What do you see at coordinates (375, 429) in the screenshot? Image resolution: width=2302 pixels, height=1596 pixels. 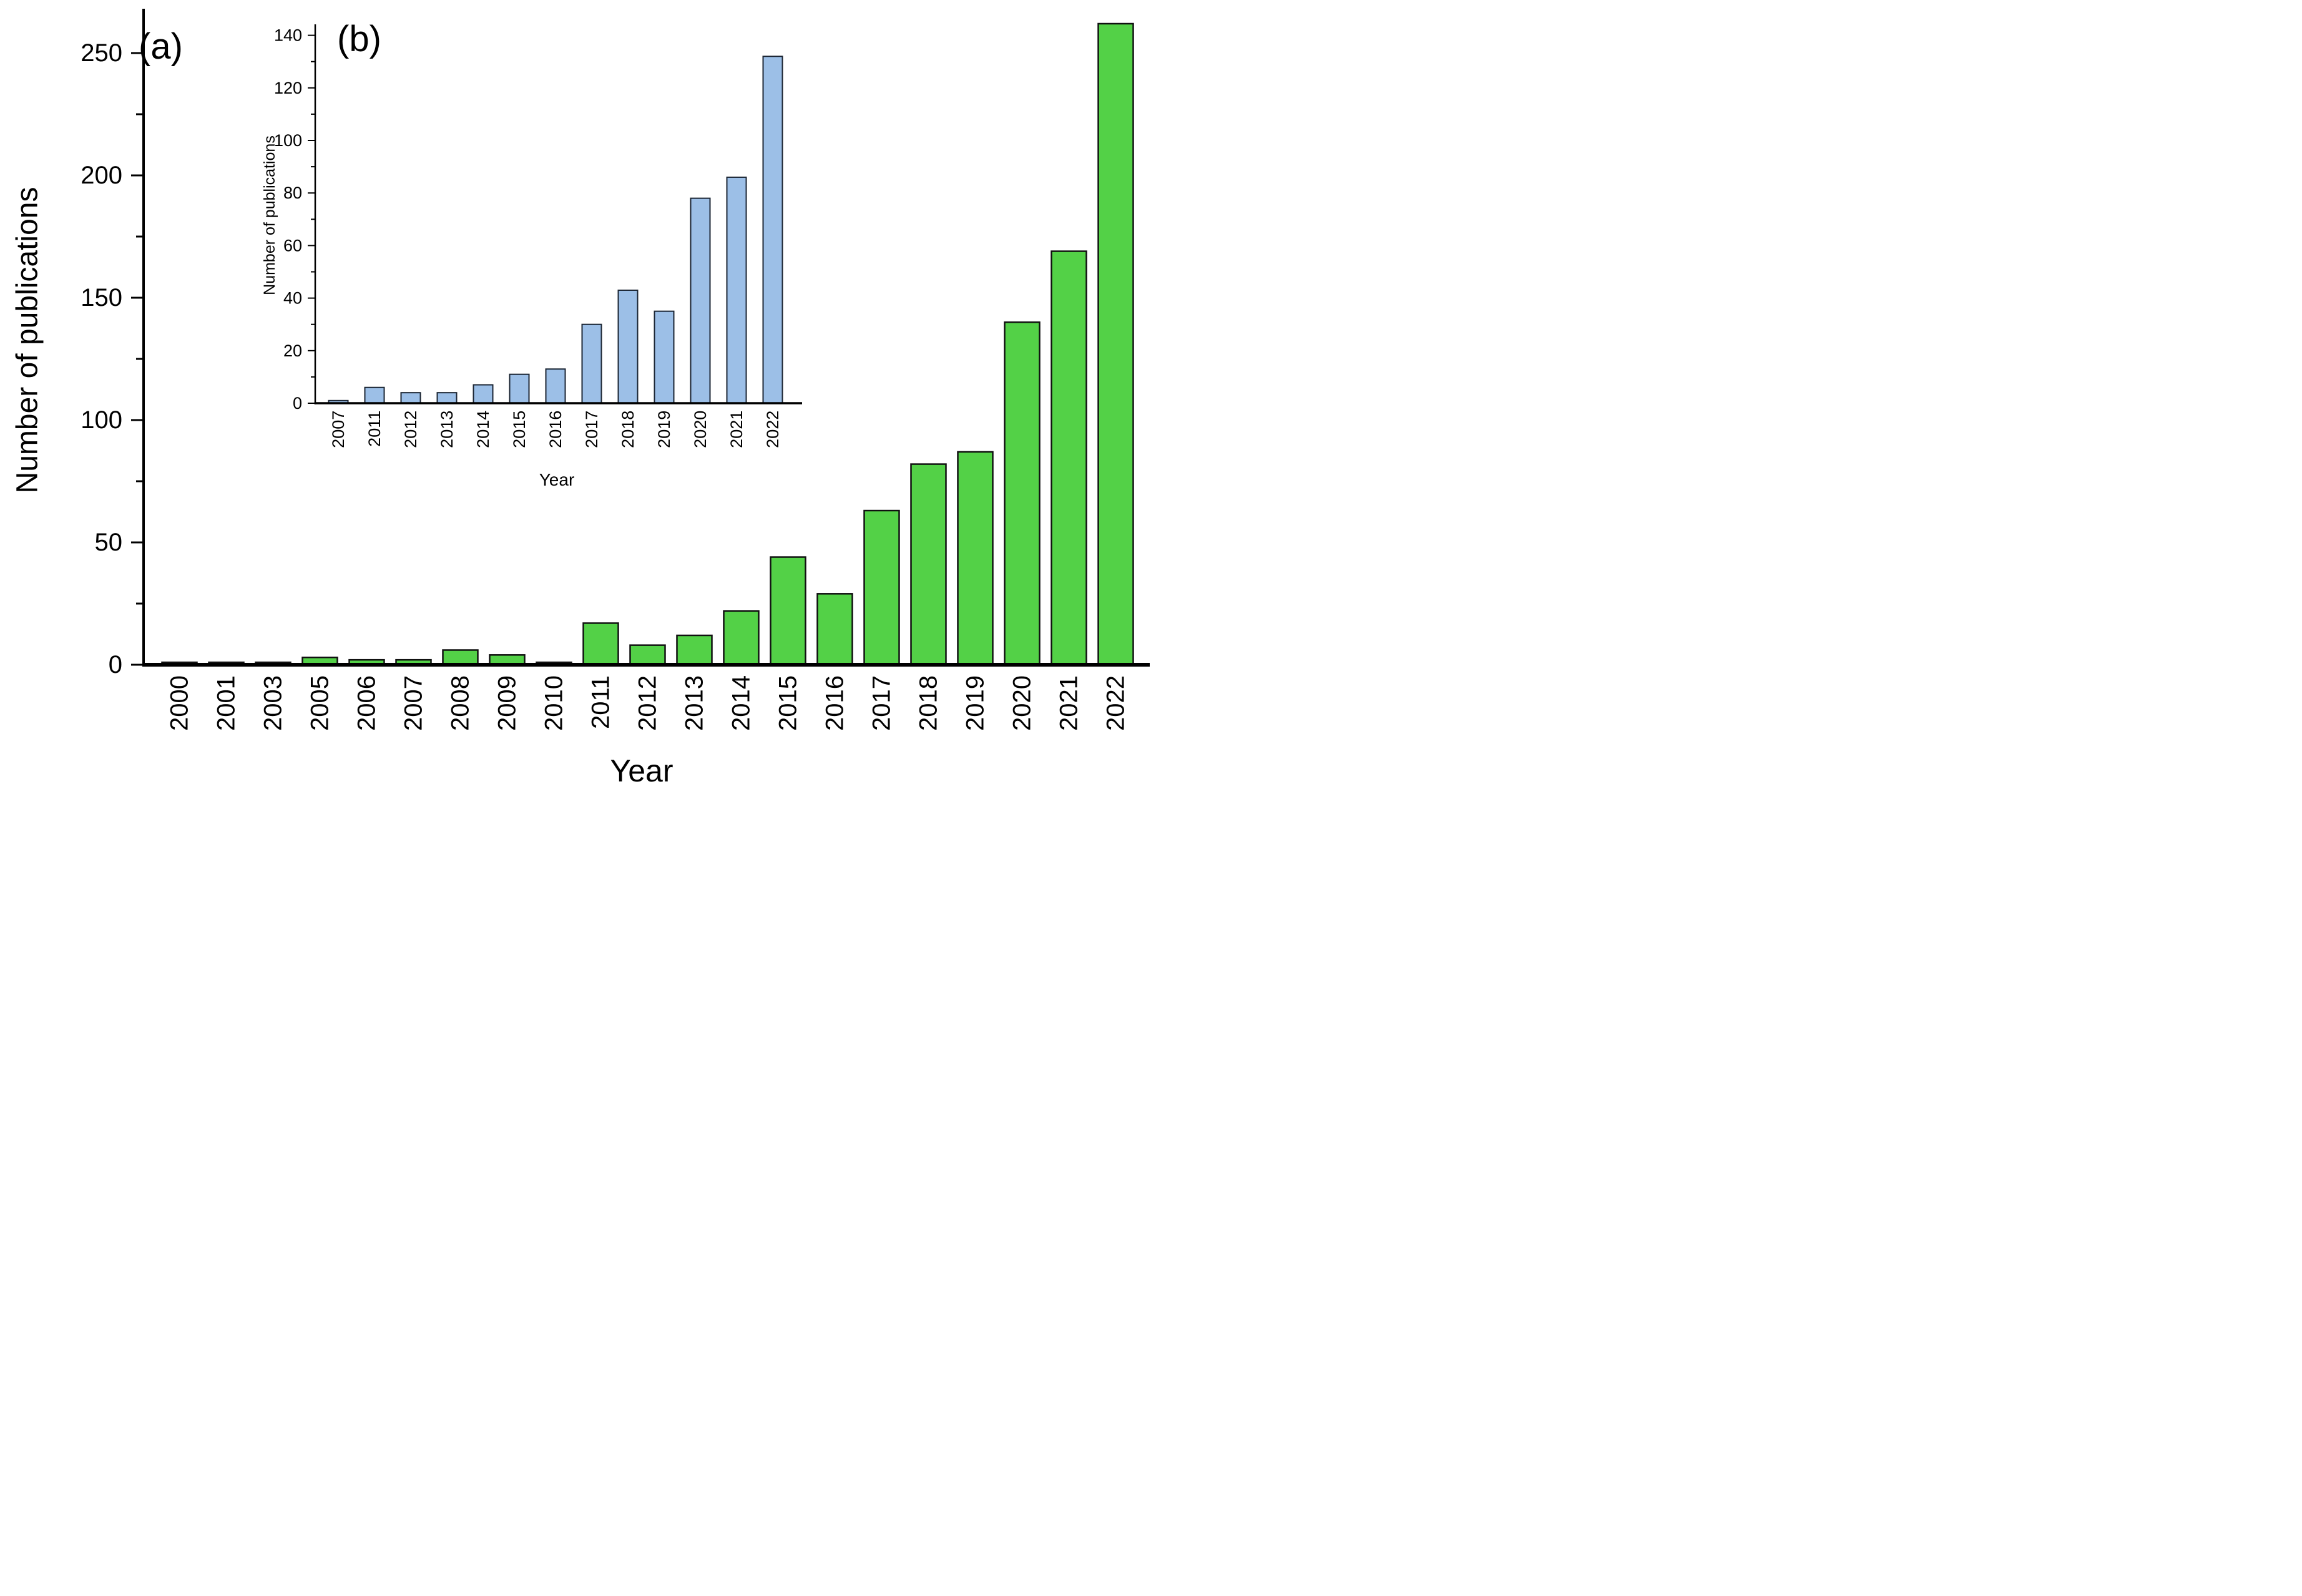 I see `inset-year-label-2011: 2011` at bounding box center [375, 429].